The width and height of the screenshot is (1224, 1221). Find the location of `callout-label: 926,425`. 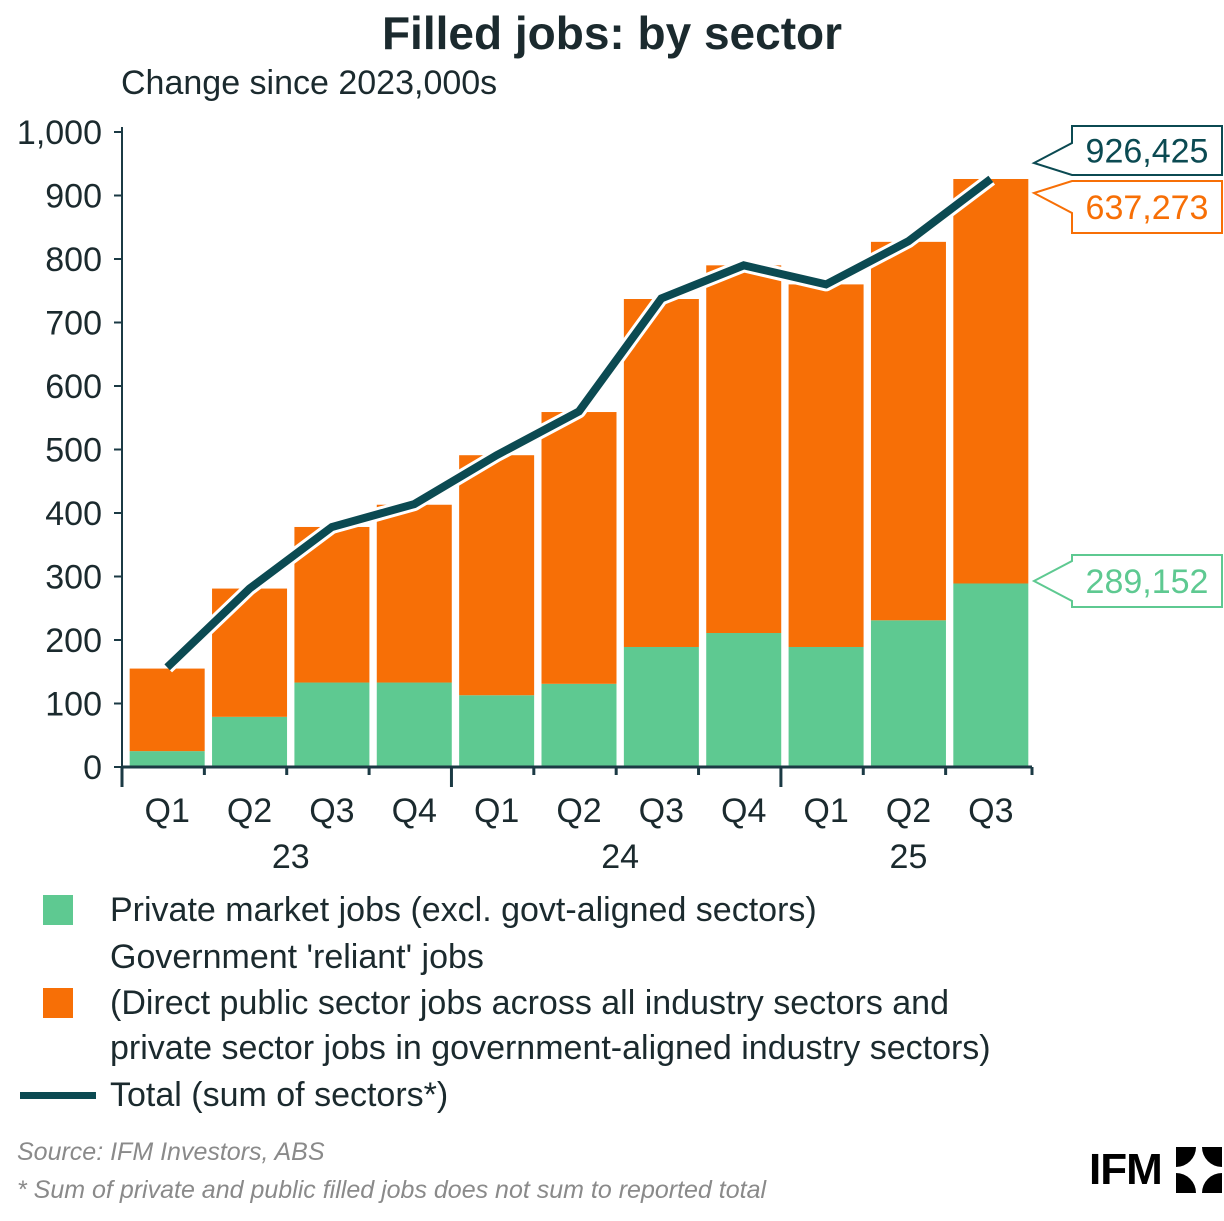

callout-label: 926,425 is located at coordinates (1147, 152).